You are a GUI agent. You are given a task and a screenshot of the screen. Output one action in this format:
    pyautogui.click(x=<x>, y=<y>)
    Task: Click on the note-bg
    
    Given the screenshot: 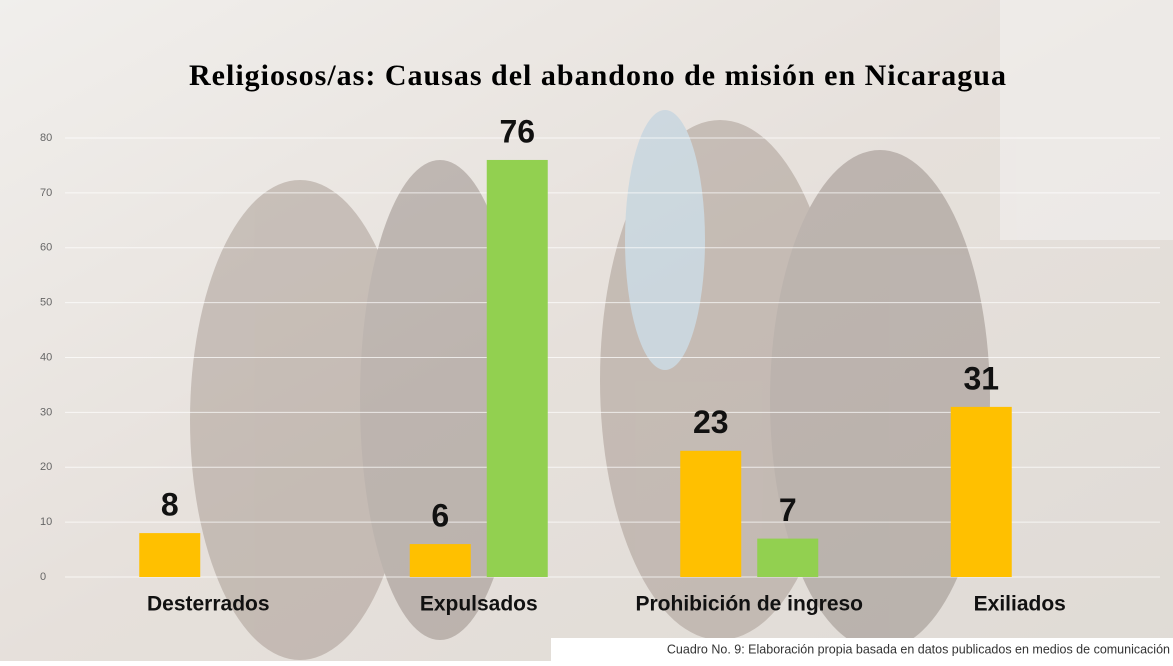 What is the action you would take?
    pyautogui.click(x=862, y=649)
    